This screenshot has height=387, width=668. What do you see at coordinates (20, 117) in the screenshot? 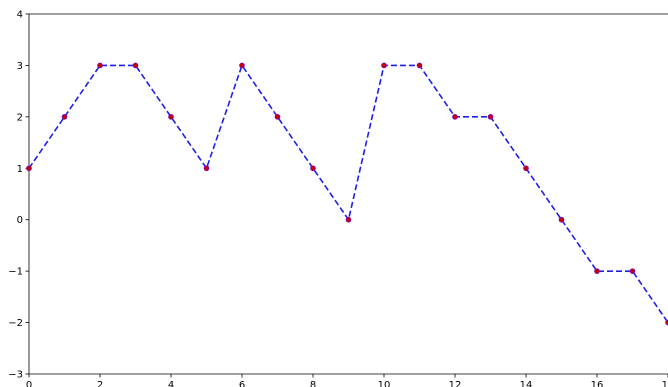
I see `y-tick-label: 2` at bounding box center [20, 117].